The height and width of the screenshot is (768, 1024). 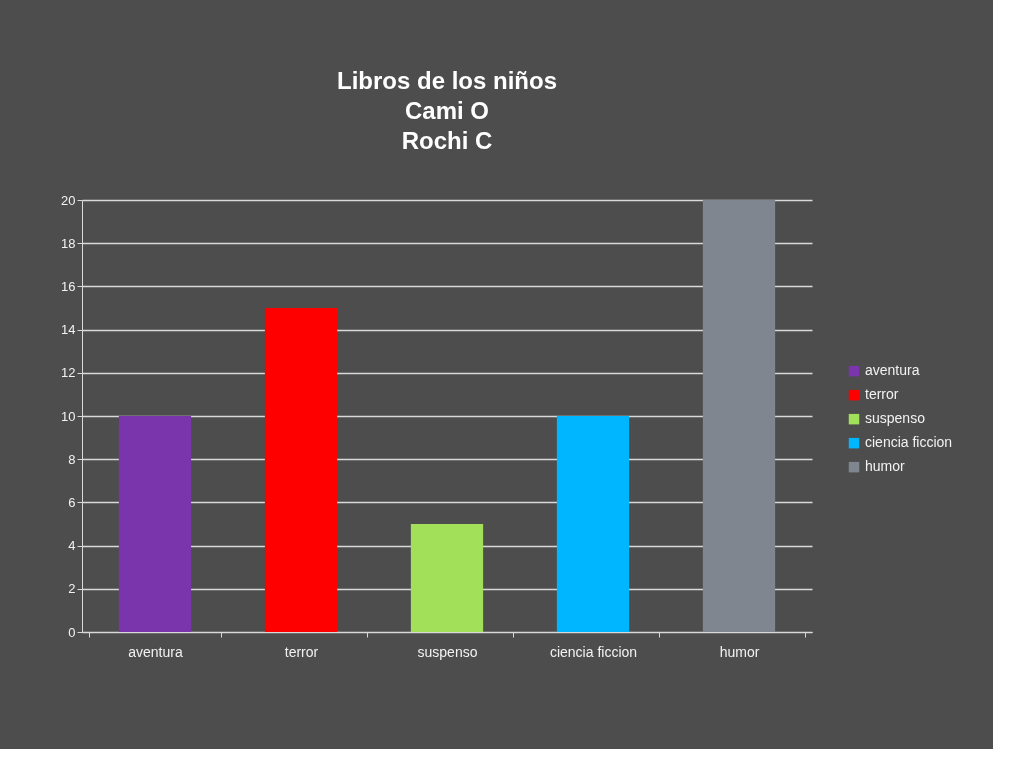 I want to click on y-tick-label: 20, so click(x=68, y=200).